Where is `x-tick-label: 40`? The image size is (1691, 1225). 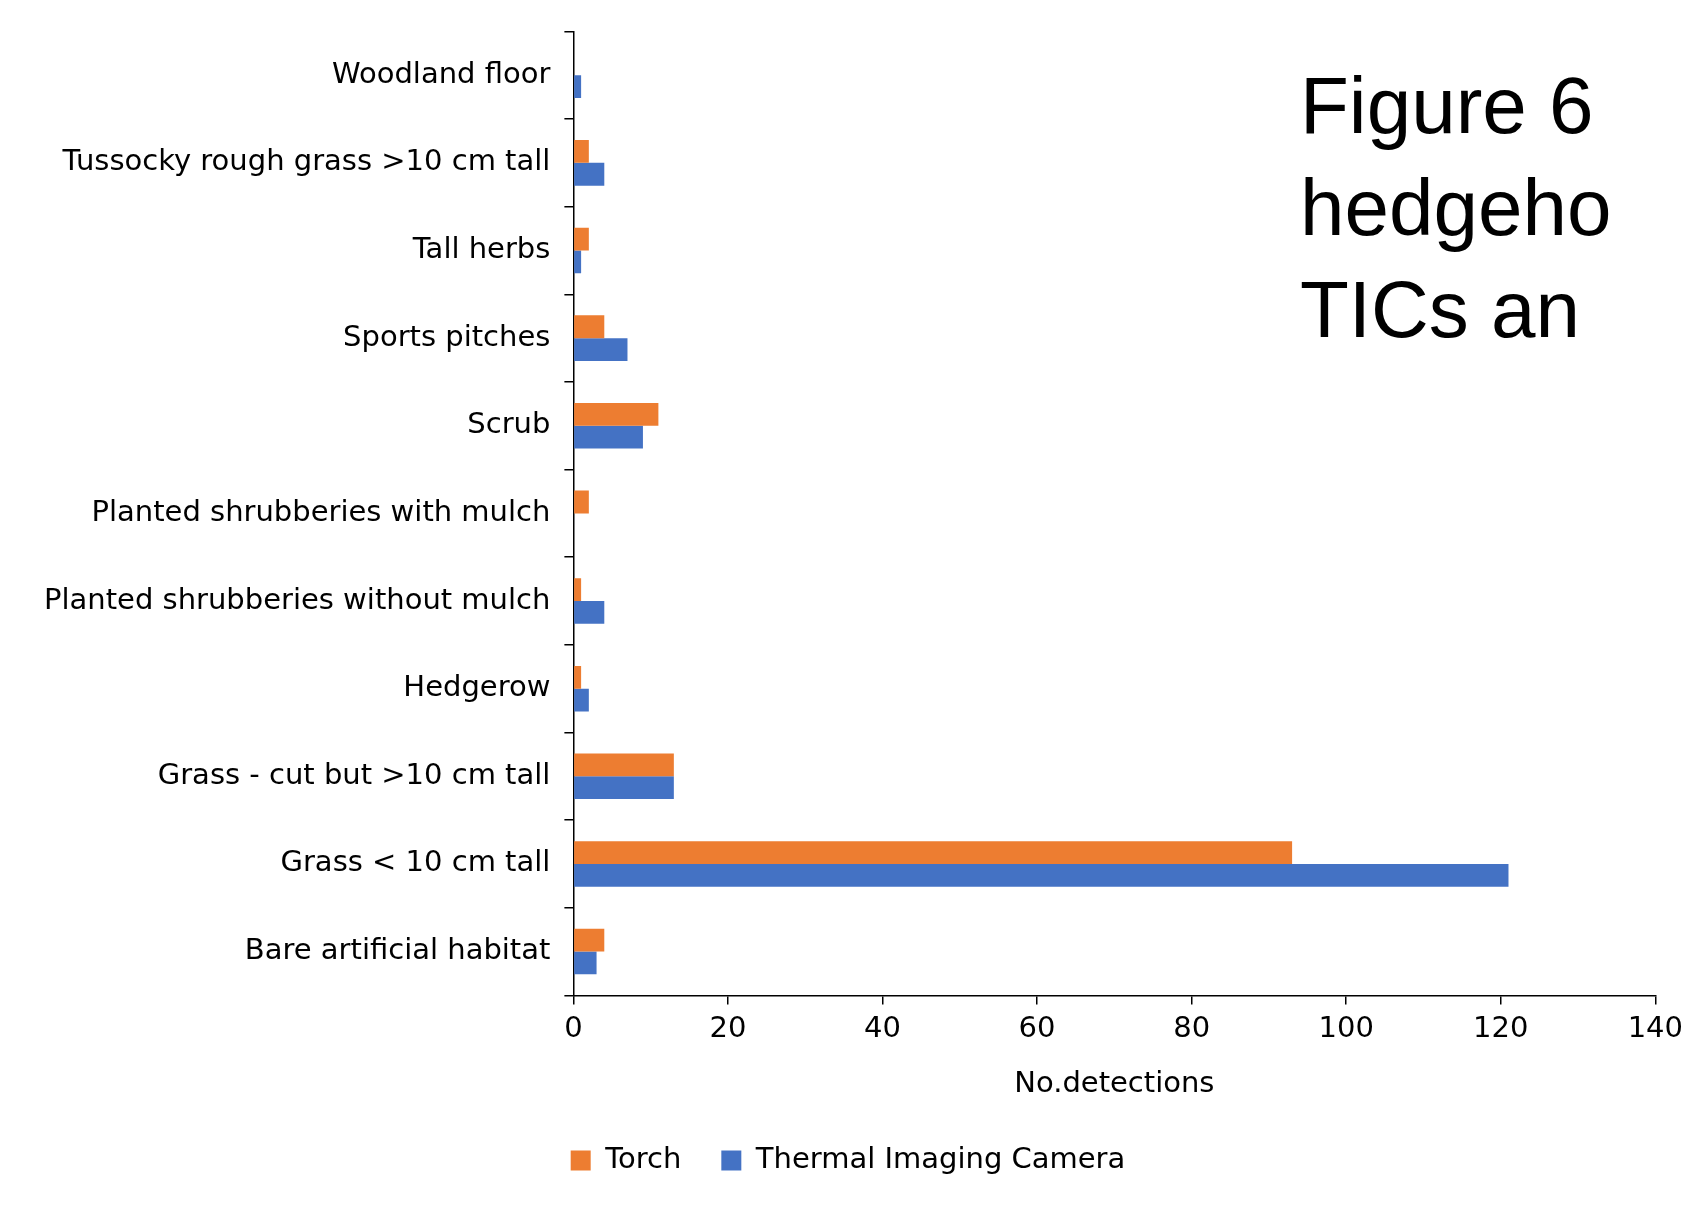
x-tick-label: 40 is located at coordinates (882, 1027).